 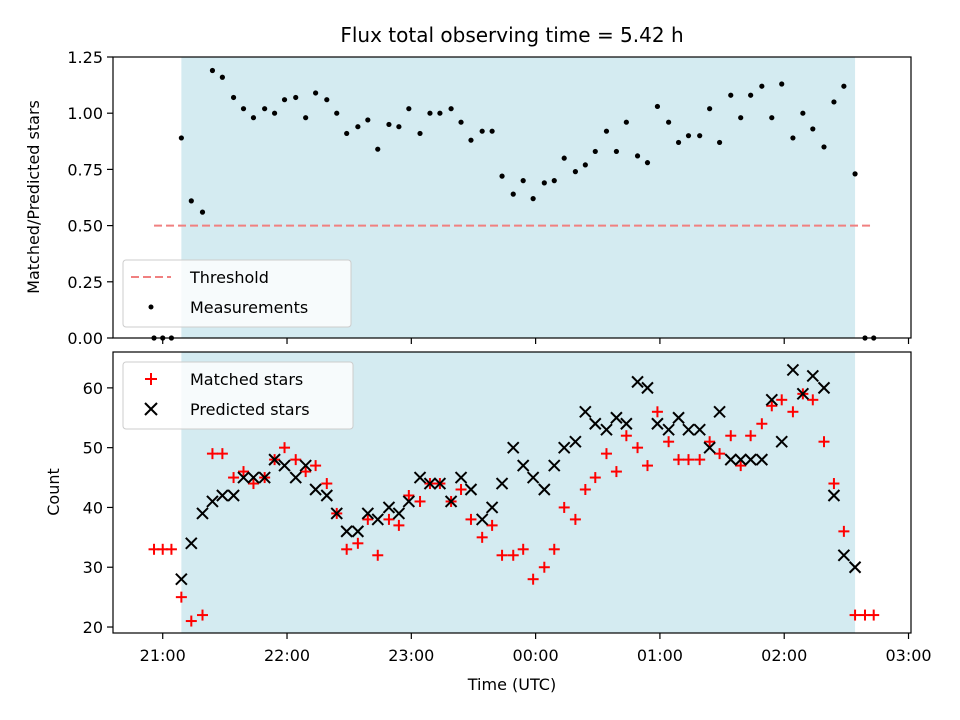 I want to click on ratio-y-tick-label: 0.00, so click(x=85, y=338).